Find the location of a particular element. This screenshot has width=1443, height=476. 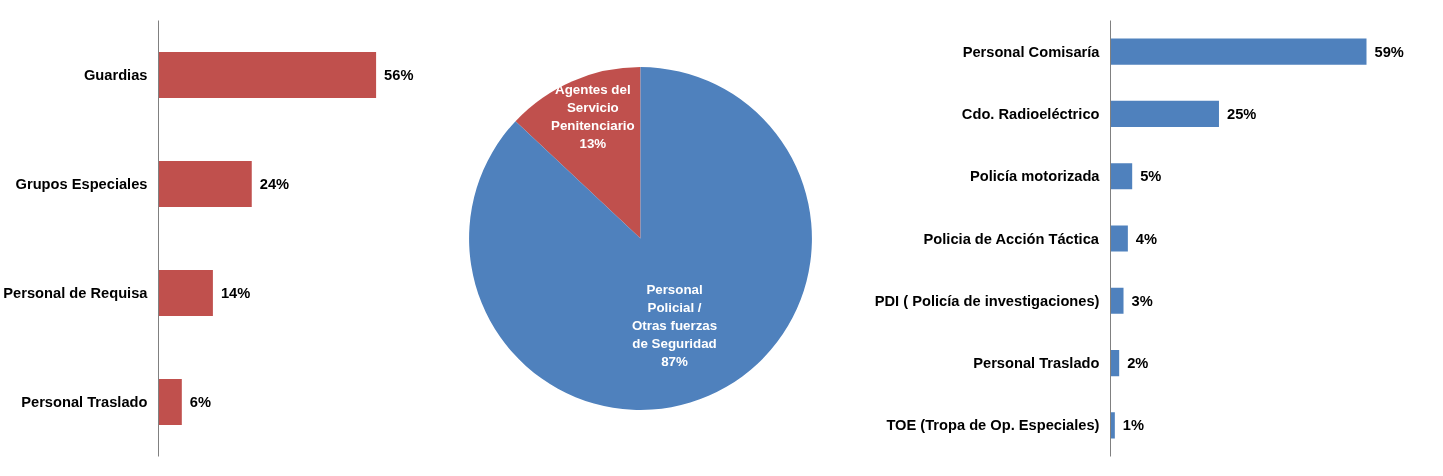

y-tick-label: PDI ( Policía de investigaciones) is located at coordinates (987, 300).